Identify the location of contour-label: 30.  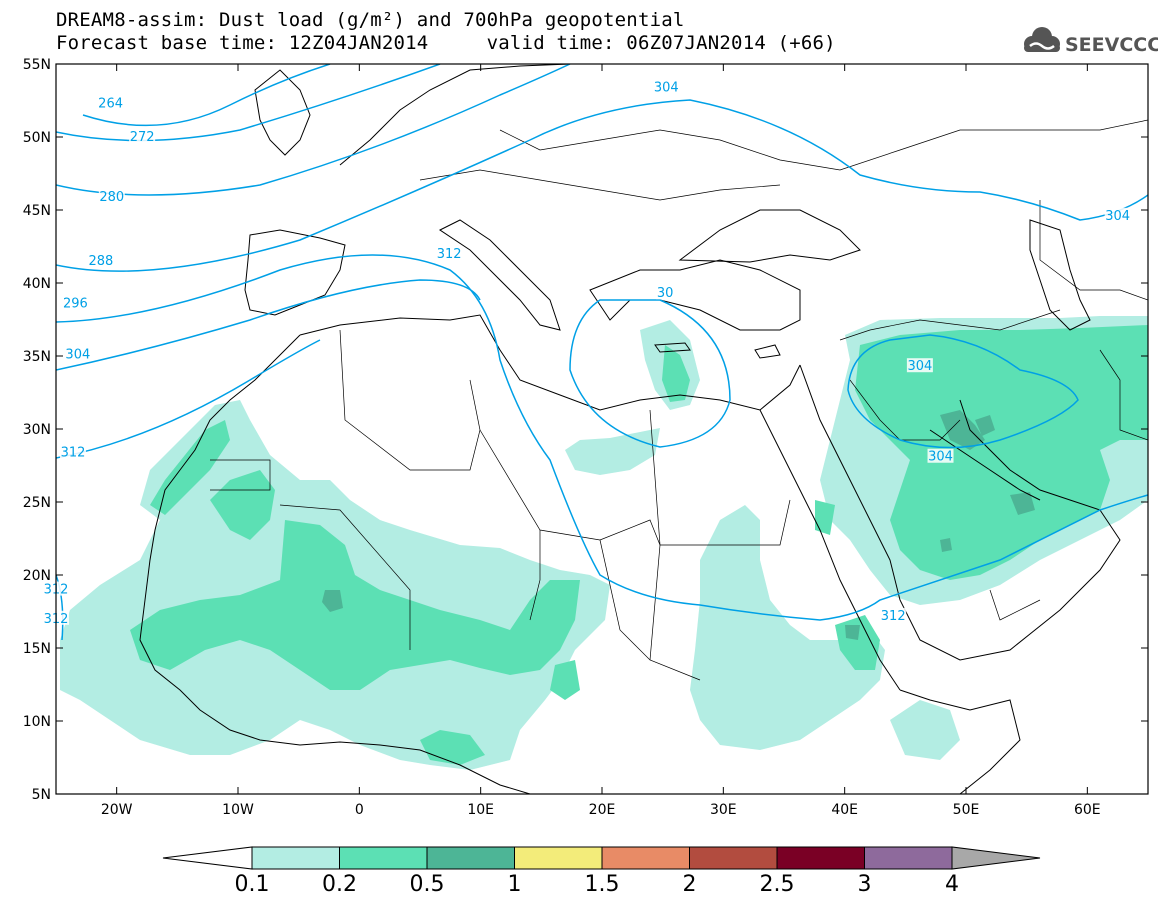
(665, 293).